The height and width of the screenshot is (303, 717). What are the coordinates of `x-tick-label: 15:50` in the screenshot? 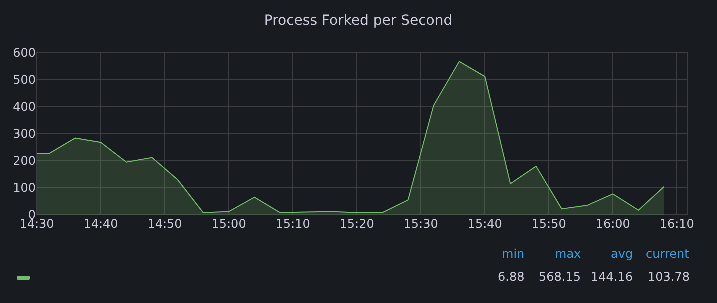 It's located at (549, 224).